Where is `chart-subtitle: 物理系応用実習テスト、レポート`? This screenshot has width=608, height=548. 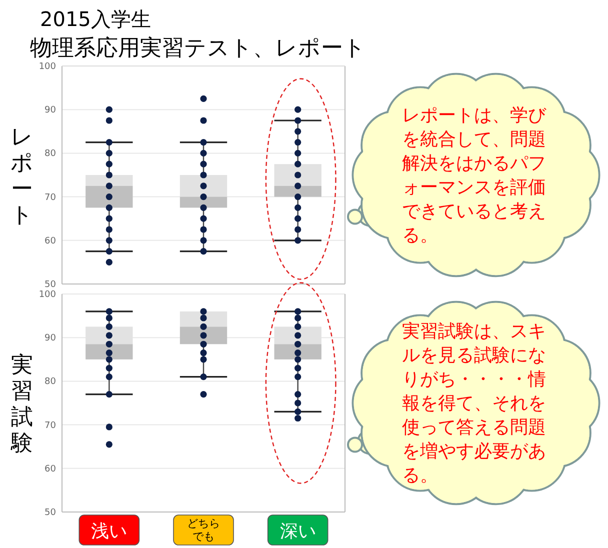 chart-subtitle: 物理系応用実習テスト、レポート is located at coordinates (198, 48).